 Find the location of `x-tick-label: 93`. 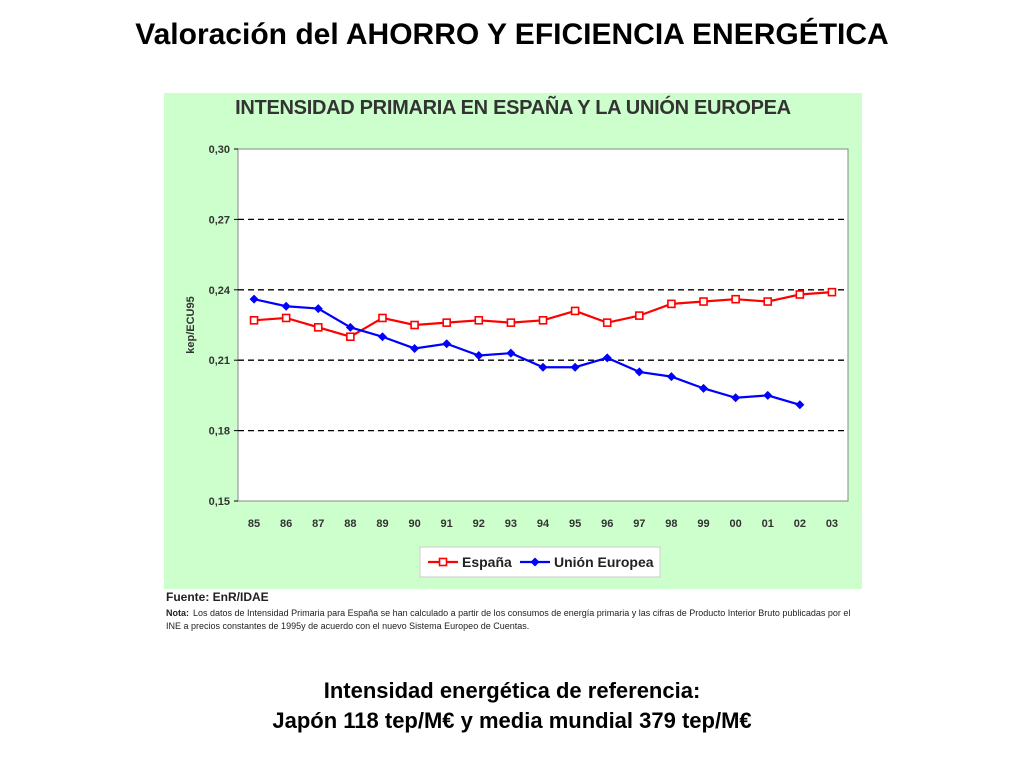

x-tick-label: 93 is located at coordinates (511, 524).